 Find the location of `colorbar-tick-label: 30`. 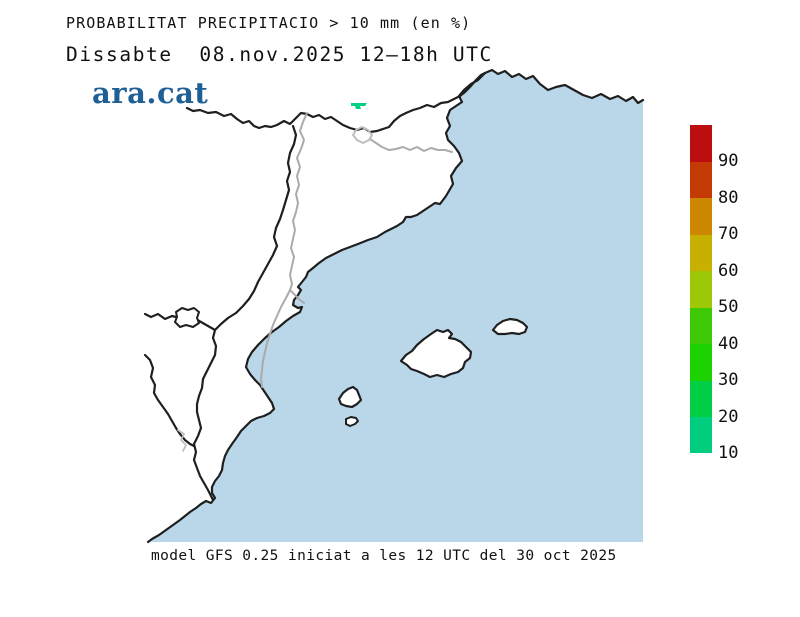

colorbar-tick-label: 30 is located at coordinates (728, 380).